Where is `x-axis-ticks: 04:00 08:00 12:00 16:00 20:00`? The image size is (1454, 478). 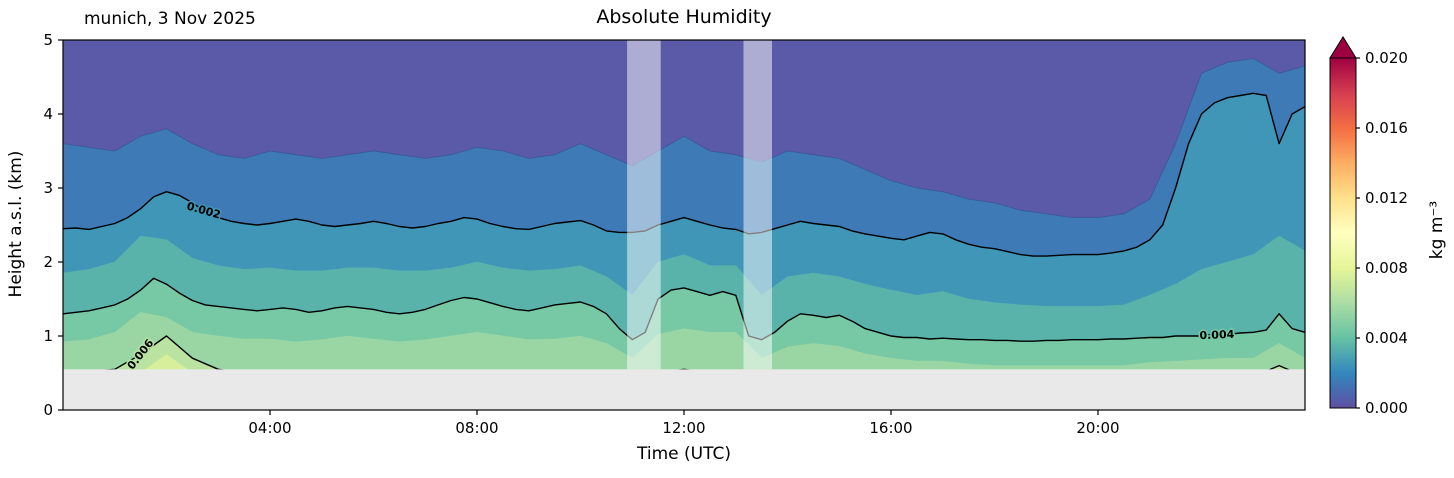
x-axis-ticks: 04:00 08:00 12:00 16:00 20:00 is located at coordinates (684, 423).